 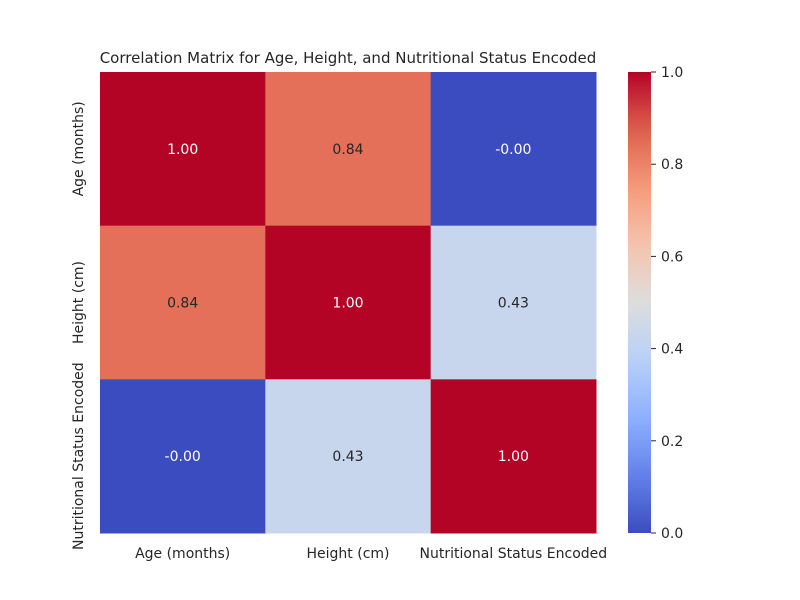 What do you see at coordinates (672, 350) in the screenshot?
I see `colorbar-tick-label-2: 0.4` at bounding box center [672, 350].